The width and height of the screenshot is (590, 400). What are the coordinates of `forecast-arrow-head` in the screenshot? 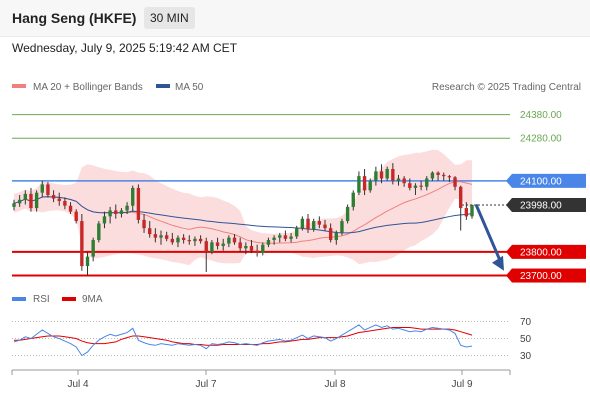 It's located at (498, 263).